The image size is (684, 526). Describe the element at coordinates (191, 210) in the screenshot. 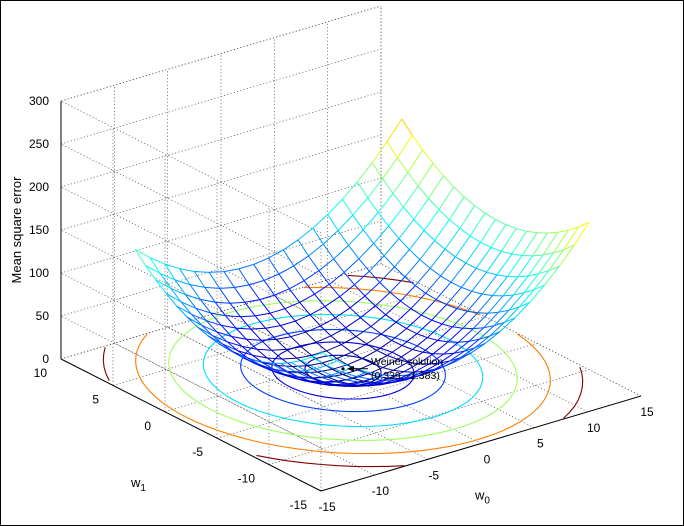

I see `grid-line-z-left` at that location.